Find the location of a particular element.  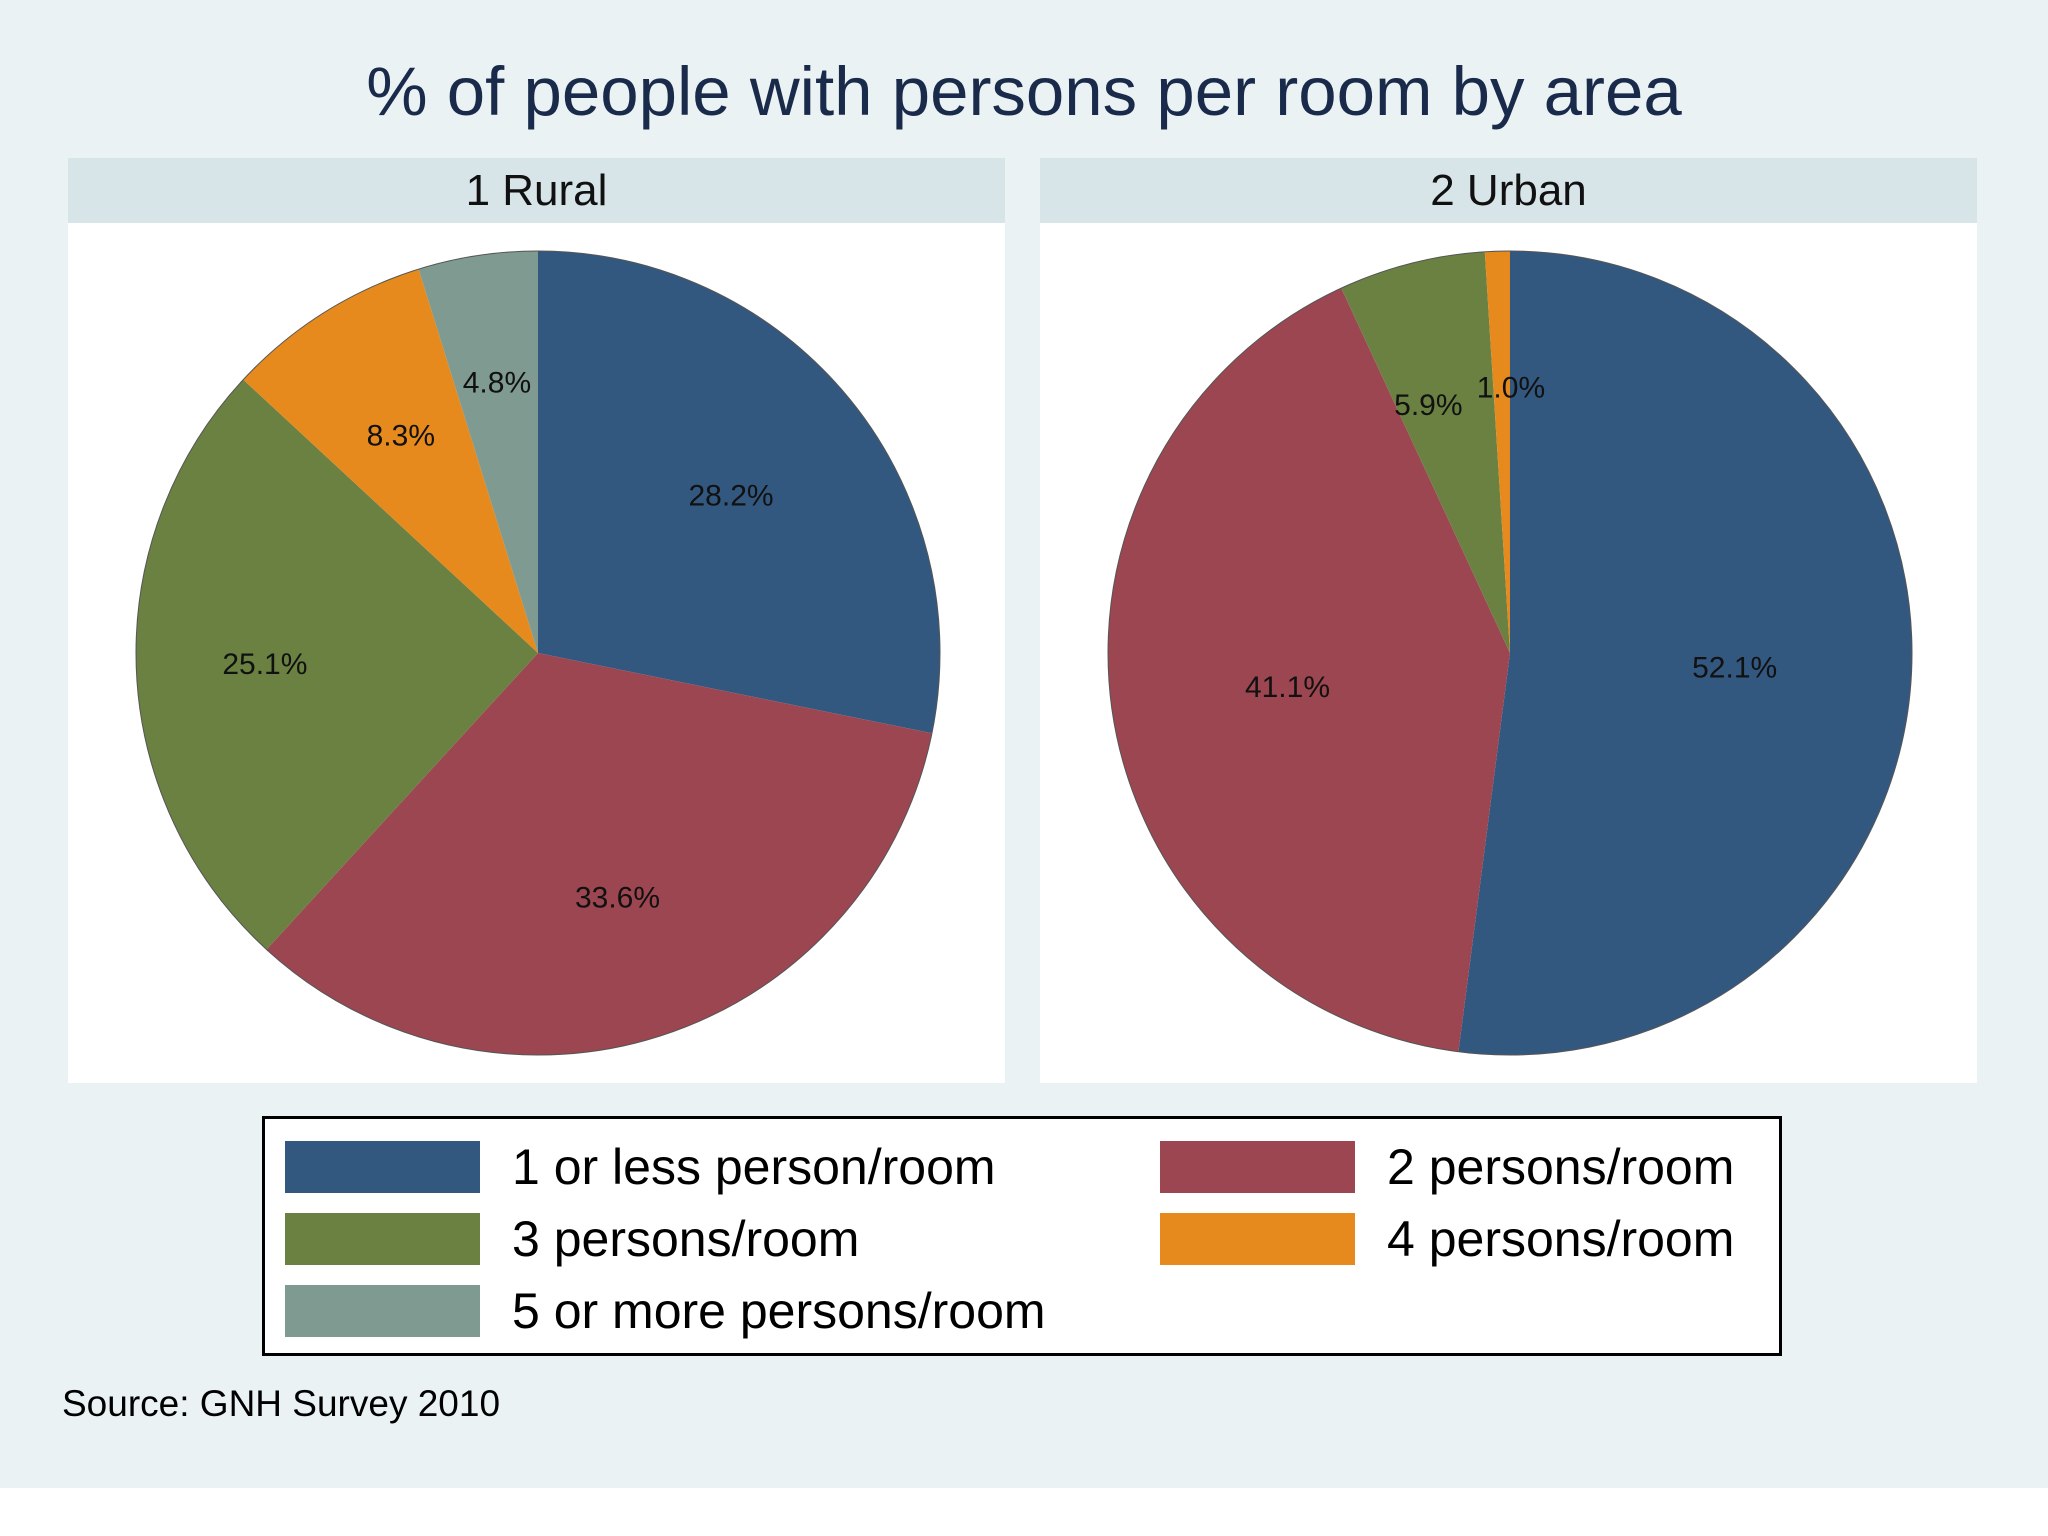

slice-label: 52.1% is located at coordinates (1734, 667).